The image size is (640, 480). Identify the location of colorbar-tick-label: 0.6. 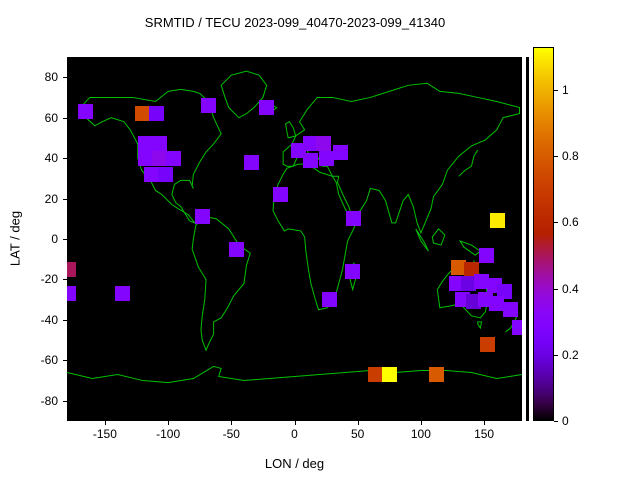
(570, 222).